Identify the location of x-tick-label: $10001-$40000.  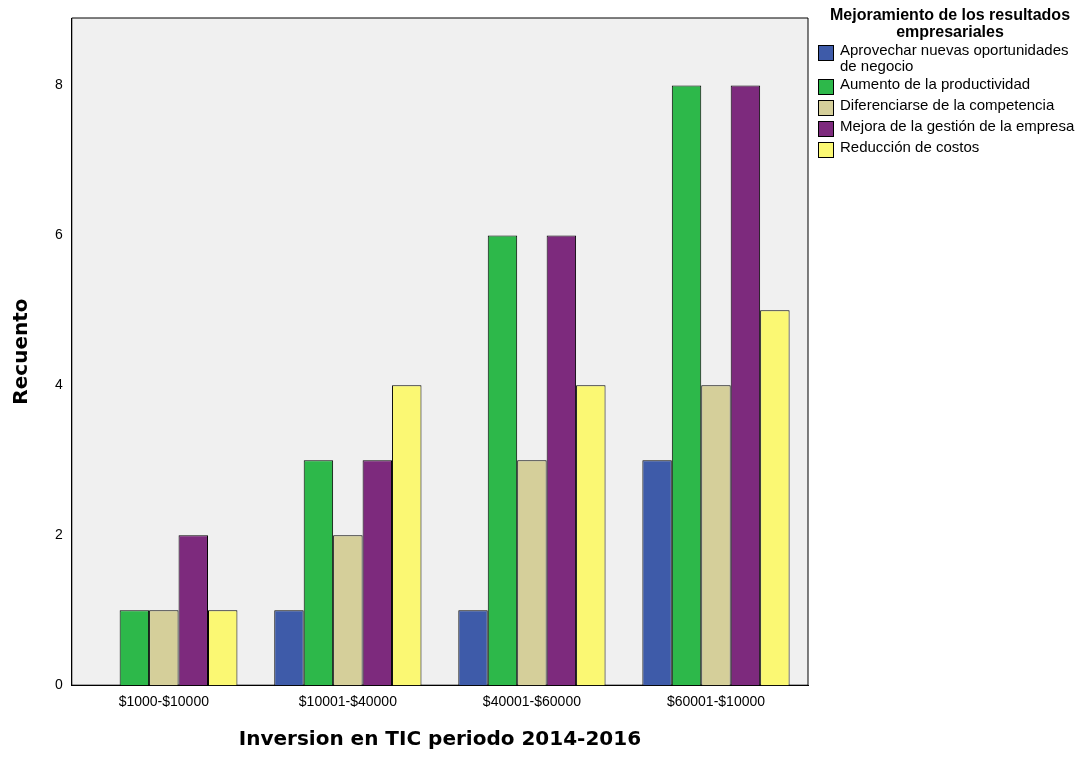
(348, 701).